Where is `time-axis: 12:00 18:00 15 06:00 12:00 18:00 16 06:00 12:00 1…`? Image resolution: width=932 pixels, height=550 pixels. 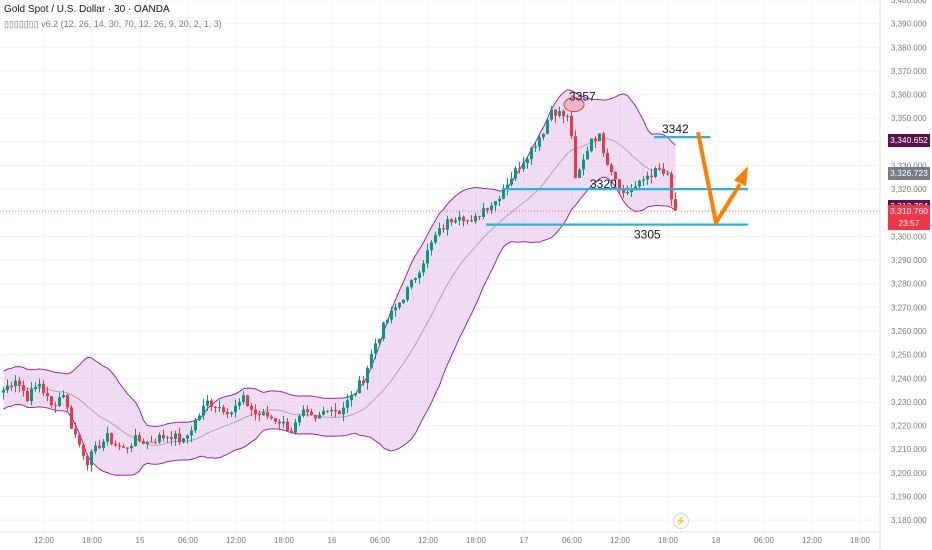
time-axis: 12:00 18:00 15 06:00 12:00 18:00 16 06:00 12:00 1… is located at coordinates (440, 538).